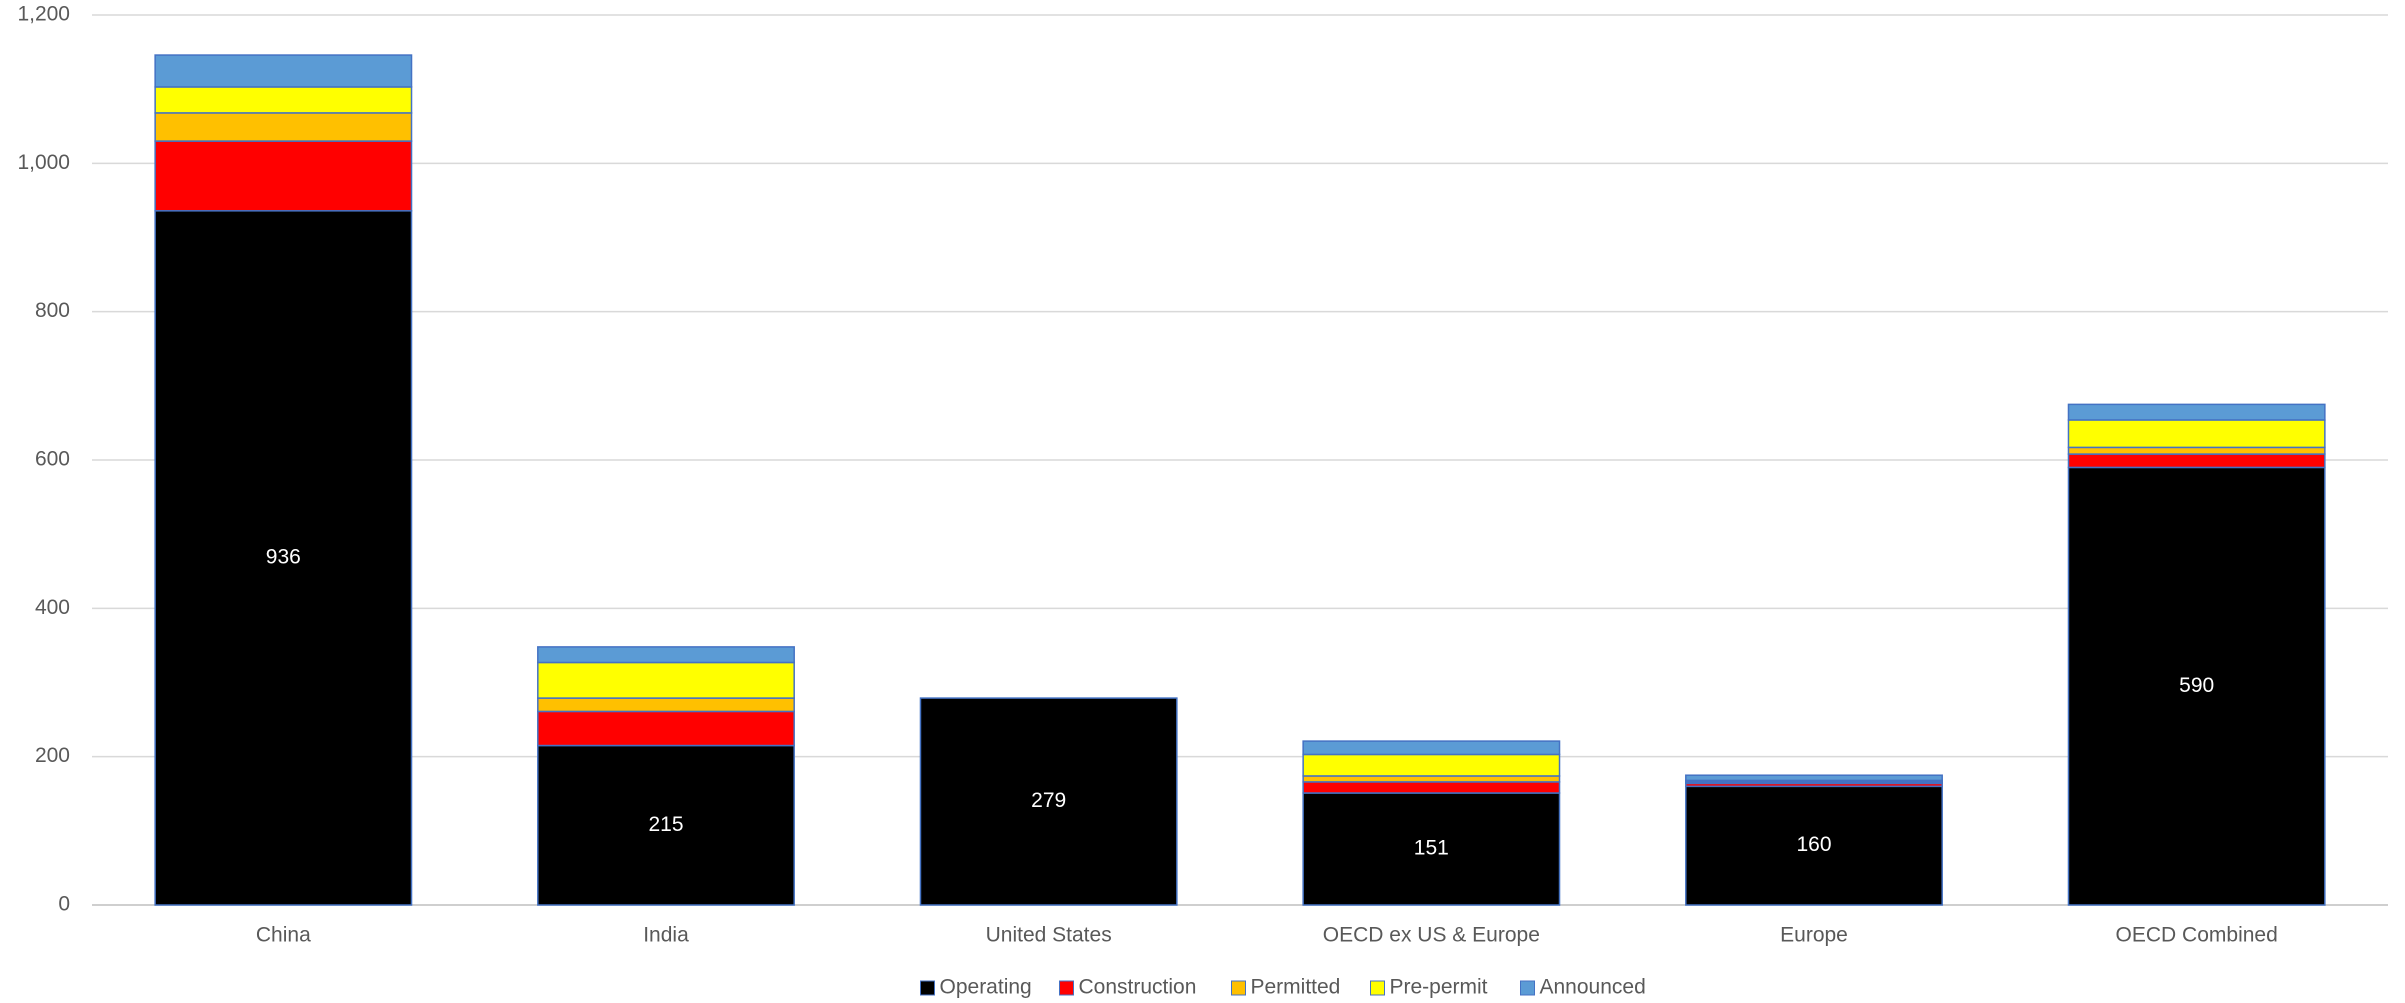 The image size is (2405, 1003). I want to click on y-tick-label: 1,200, so click(43, 14).